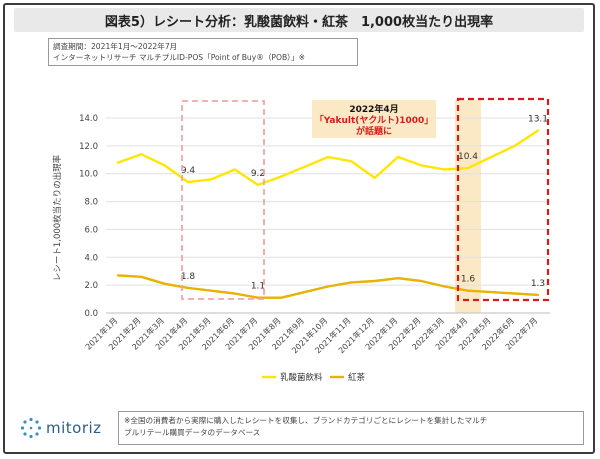  I want to click on annotation-line-1: 2022年4月, so click(373, 109).